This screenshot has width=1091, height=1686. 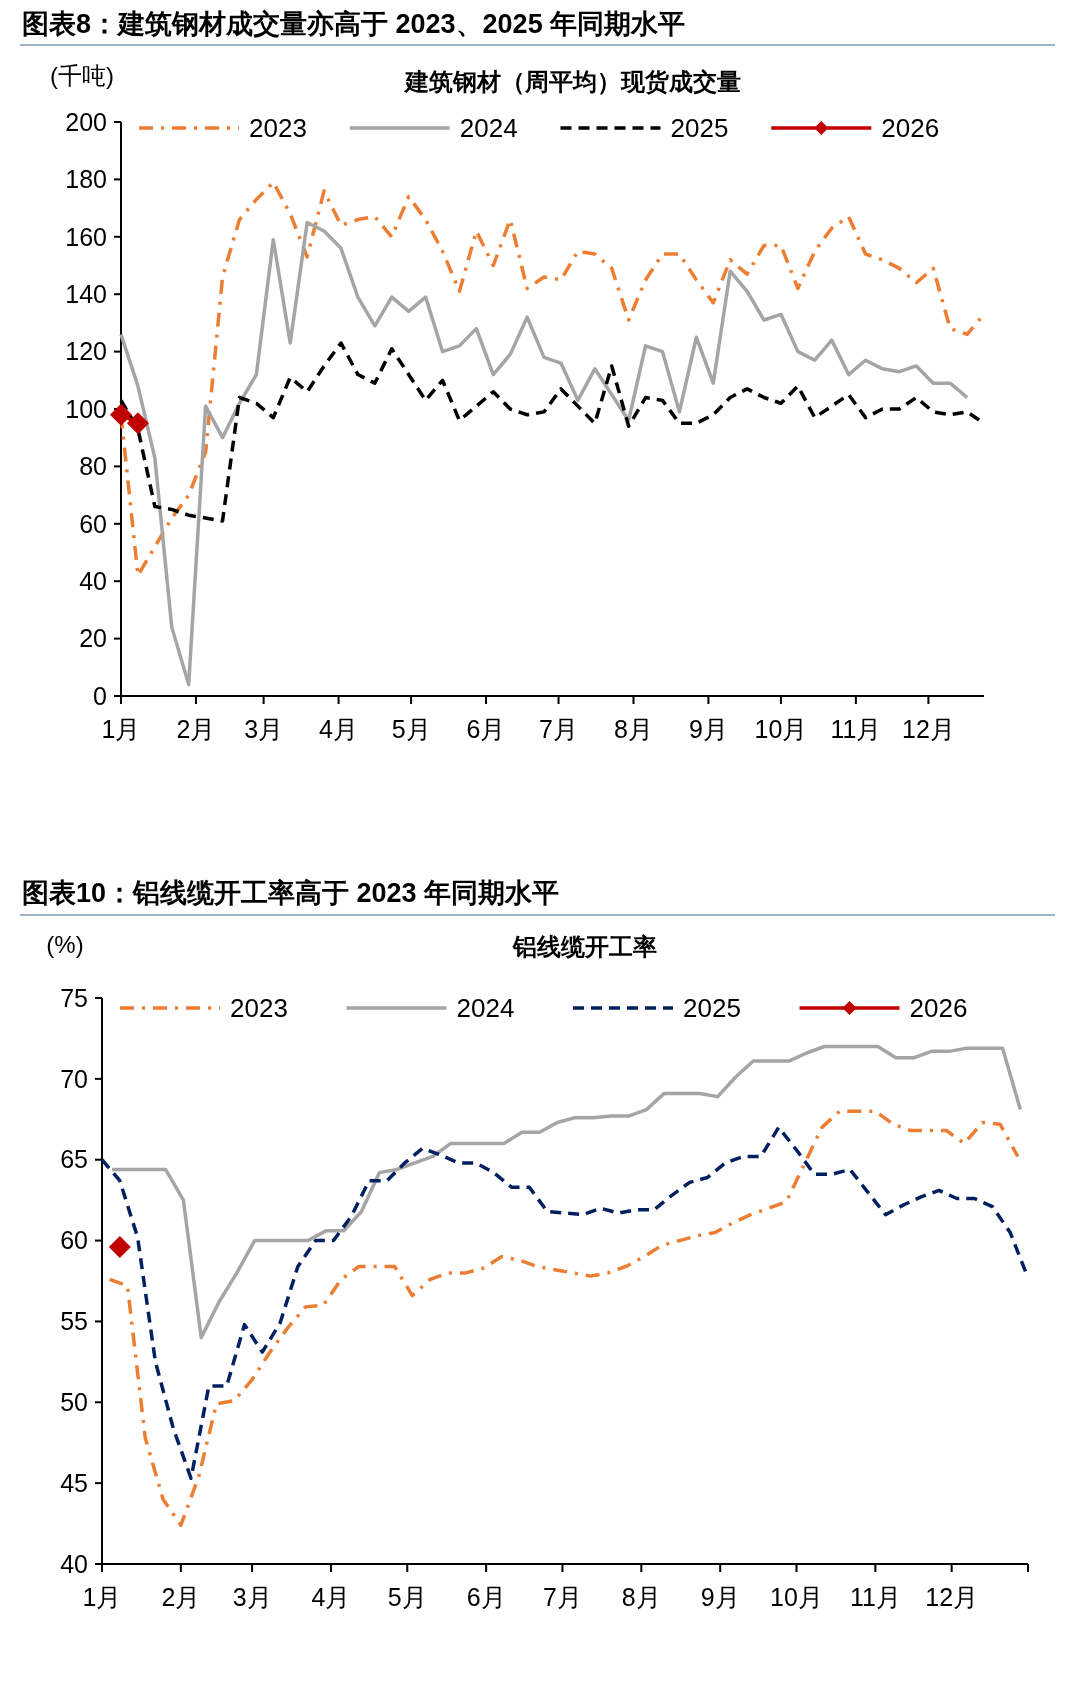 I want to click on chart-subtitle: 建筑钢材（周平均）现货成交量, so click(x=571, y=81).